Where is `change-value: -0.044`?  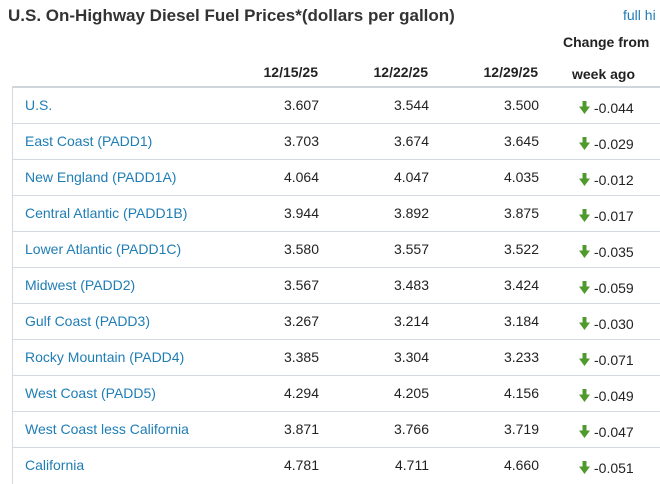
change-value: -0.044 is located at coordinates (614, 108).